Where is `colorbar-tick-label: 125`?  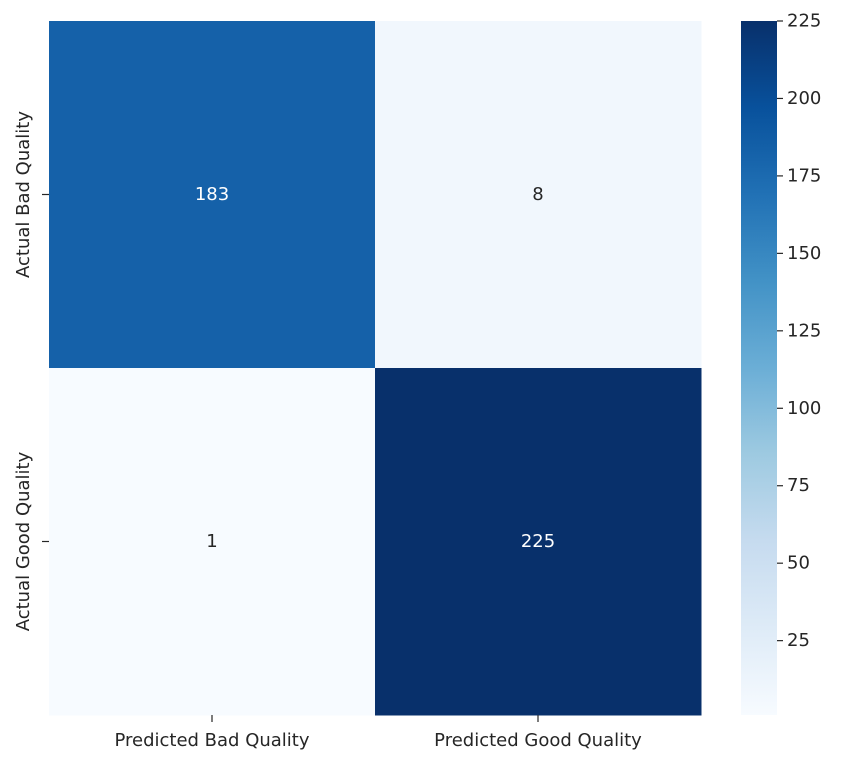 colorbar-tick-label: 125 is located at coordinates (804, 330).